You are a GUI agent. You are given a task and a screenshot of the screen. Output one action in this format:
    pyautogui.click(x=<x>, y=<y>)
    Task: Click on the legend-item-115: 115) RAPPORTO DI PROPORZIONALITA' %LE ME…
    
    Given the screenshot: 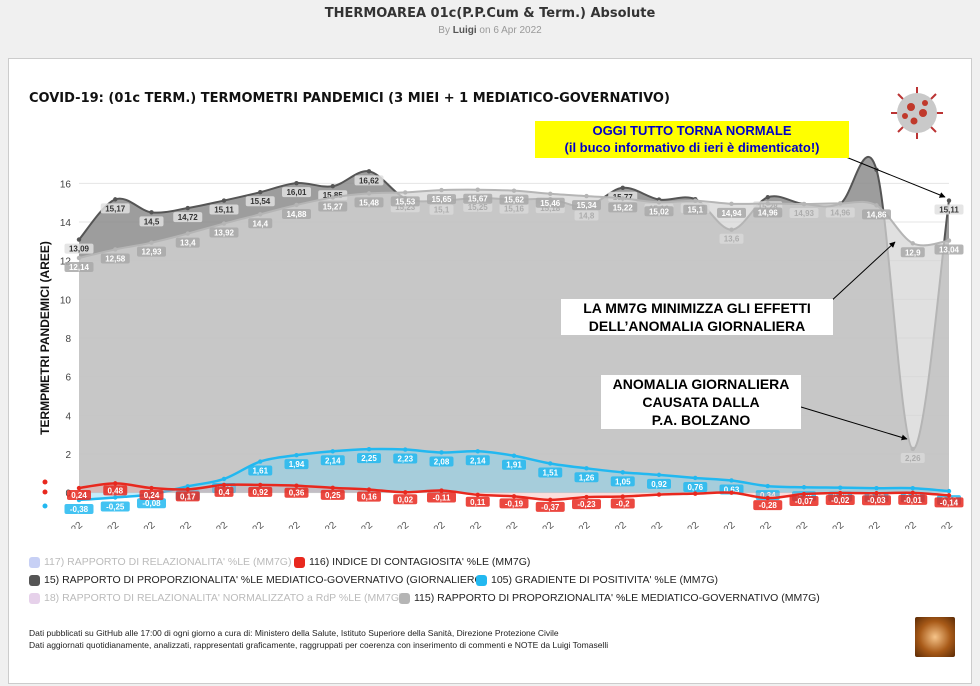 What is the action you would take?
    pyautogui.click(x=609, y=598)
    